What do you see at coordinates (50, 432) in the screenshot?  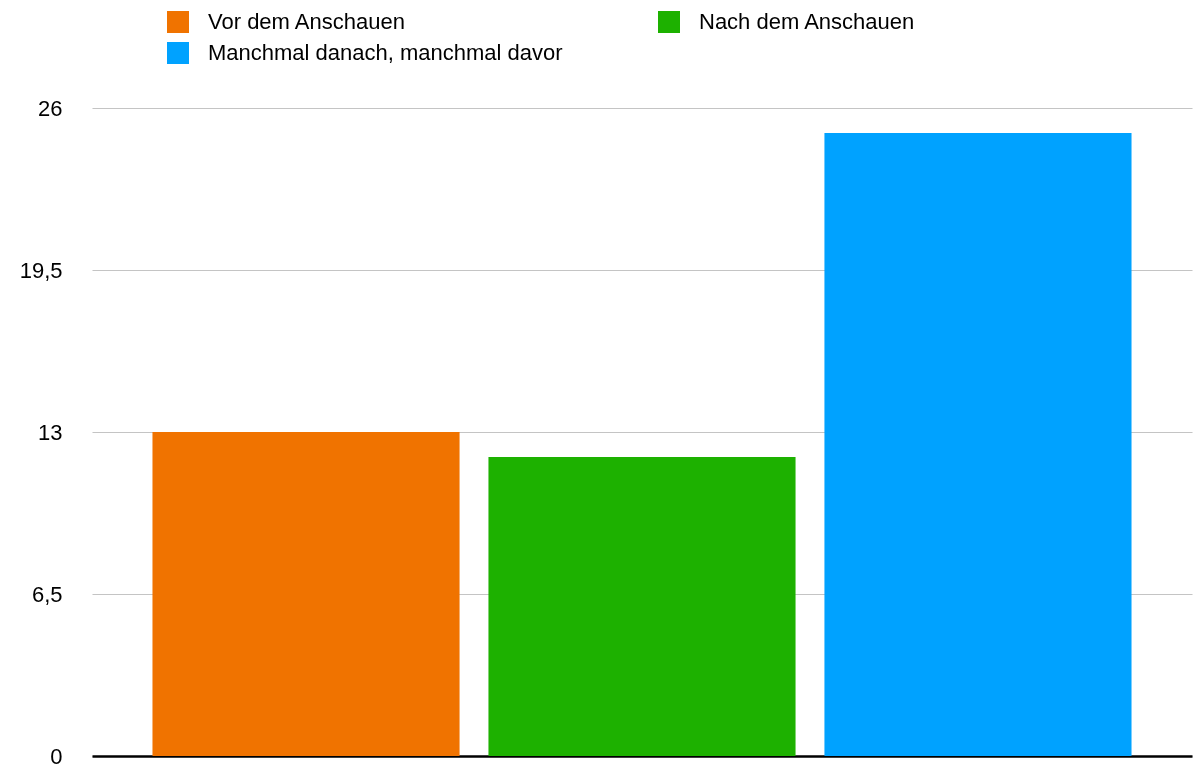 I see `y-tick-label: 13` at bounding box center [50, 432].